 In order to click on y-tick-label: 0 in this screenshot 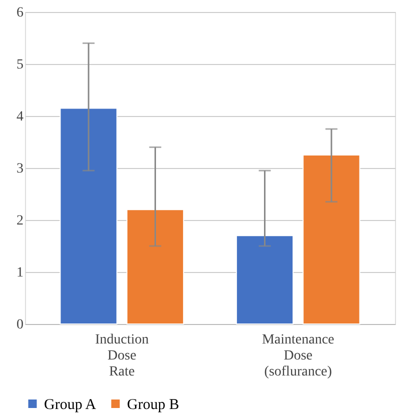, I will do `click(20, 325)`.